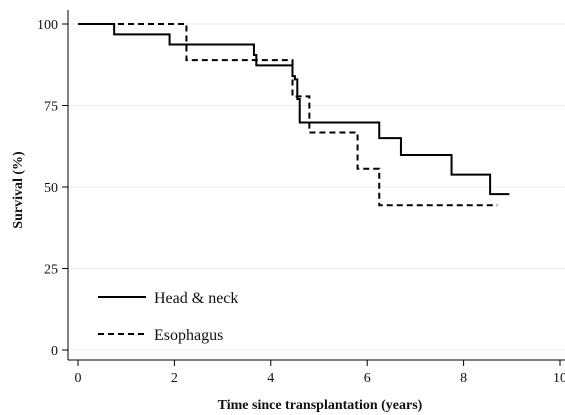  I want to click on x-tick-label-6: 6, so click(367, 378).